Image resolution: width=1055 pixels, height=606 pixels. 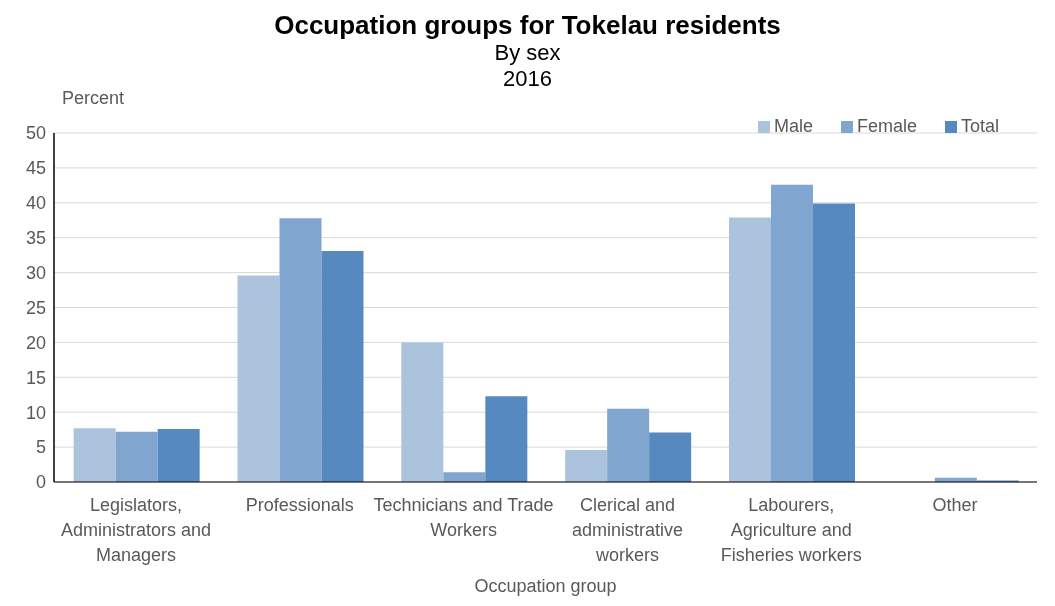 I want to click on y-tick-label: 40, so click(x=35, y=203).